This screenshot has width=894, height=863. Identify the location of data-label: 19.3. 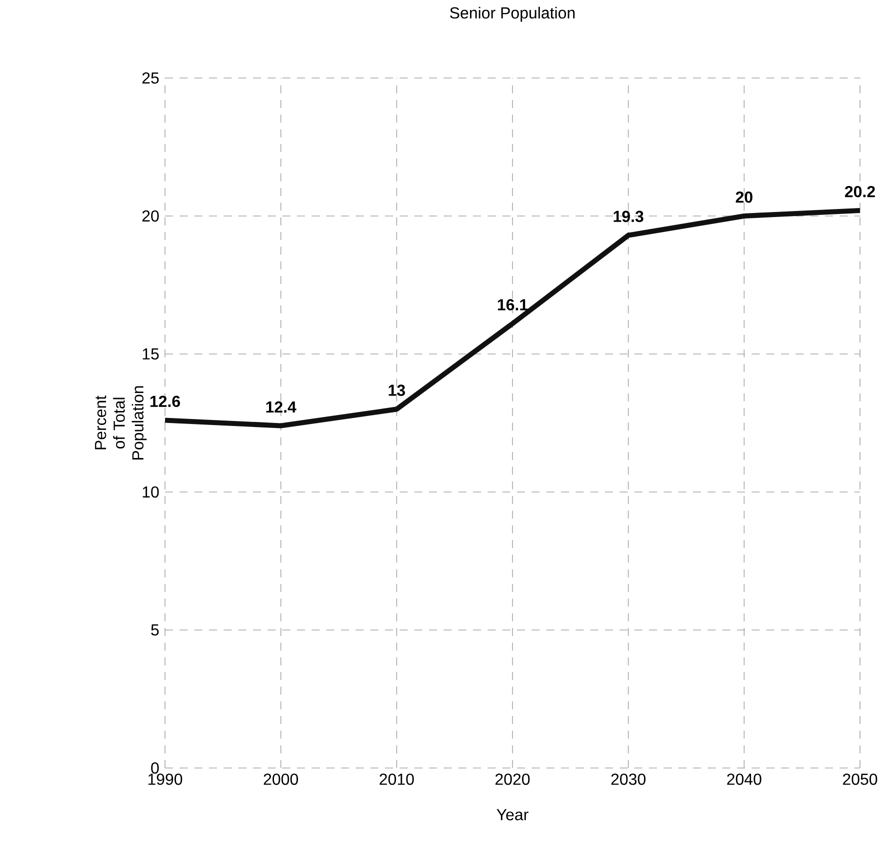
(629, 216).